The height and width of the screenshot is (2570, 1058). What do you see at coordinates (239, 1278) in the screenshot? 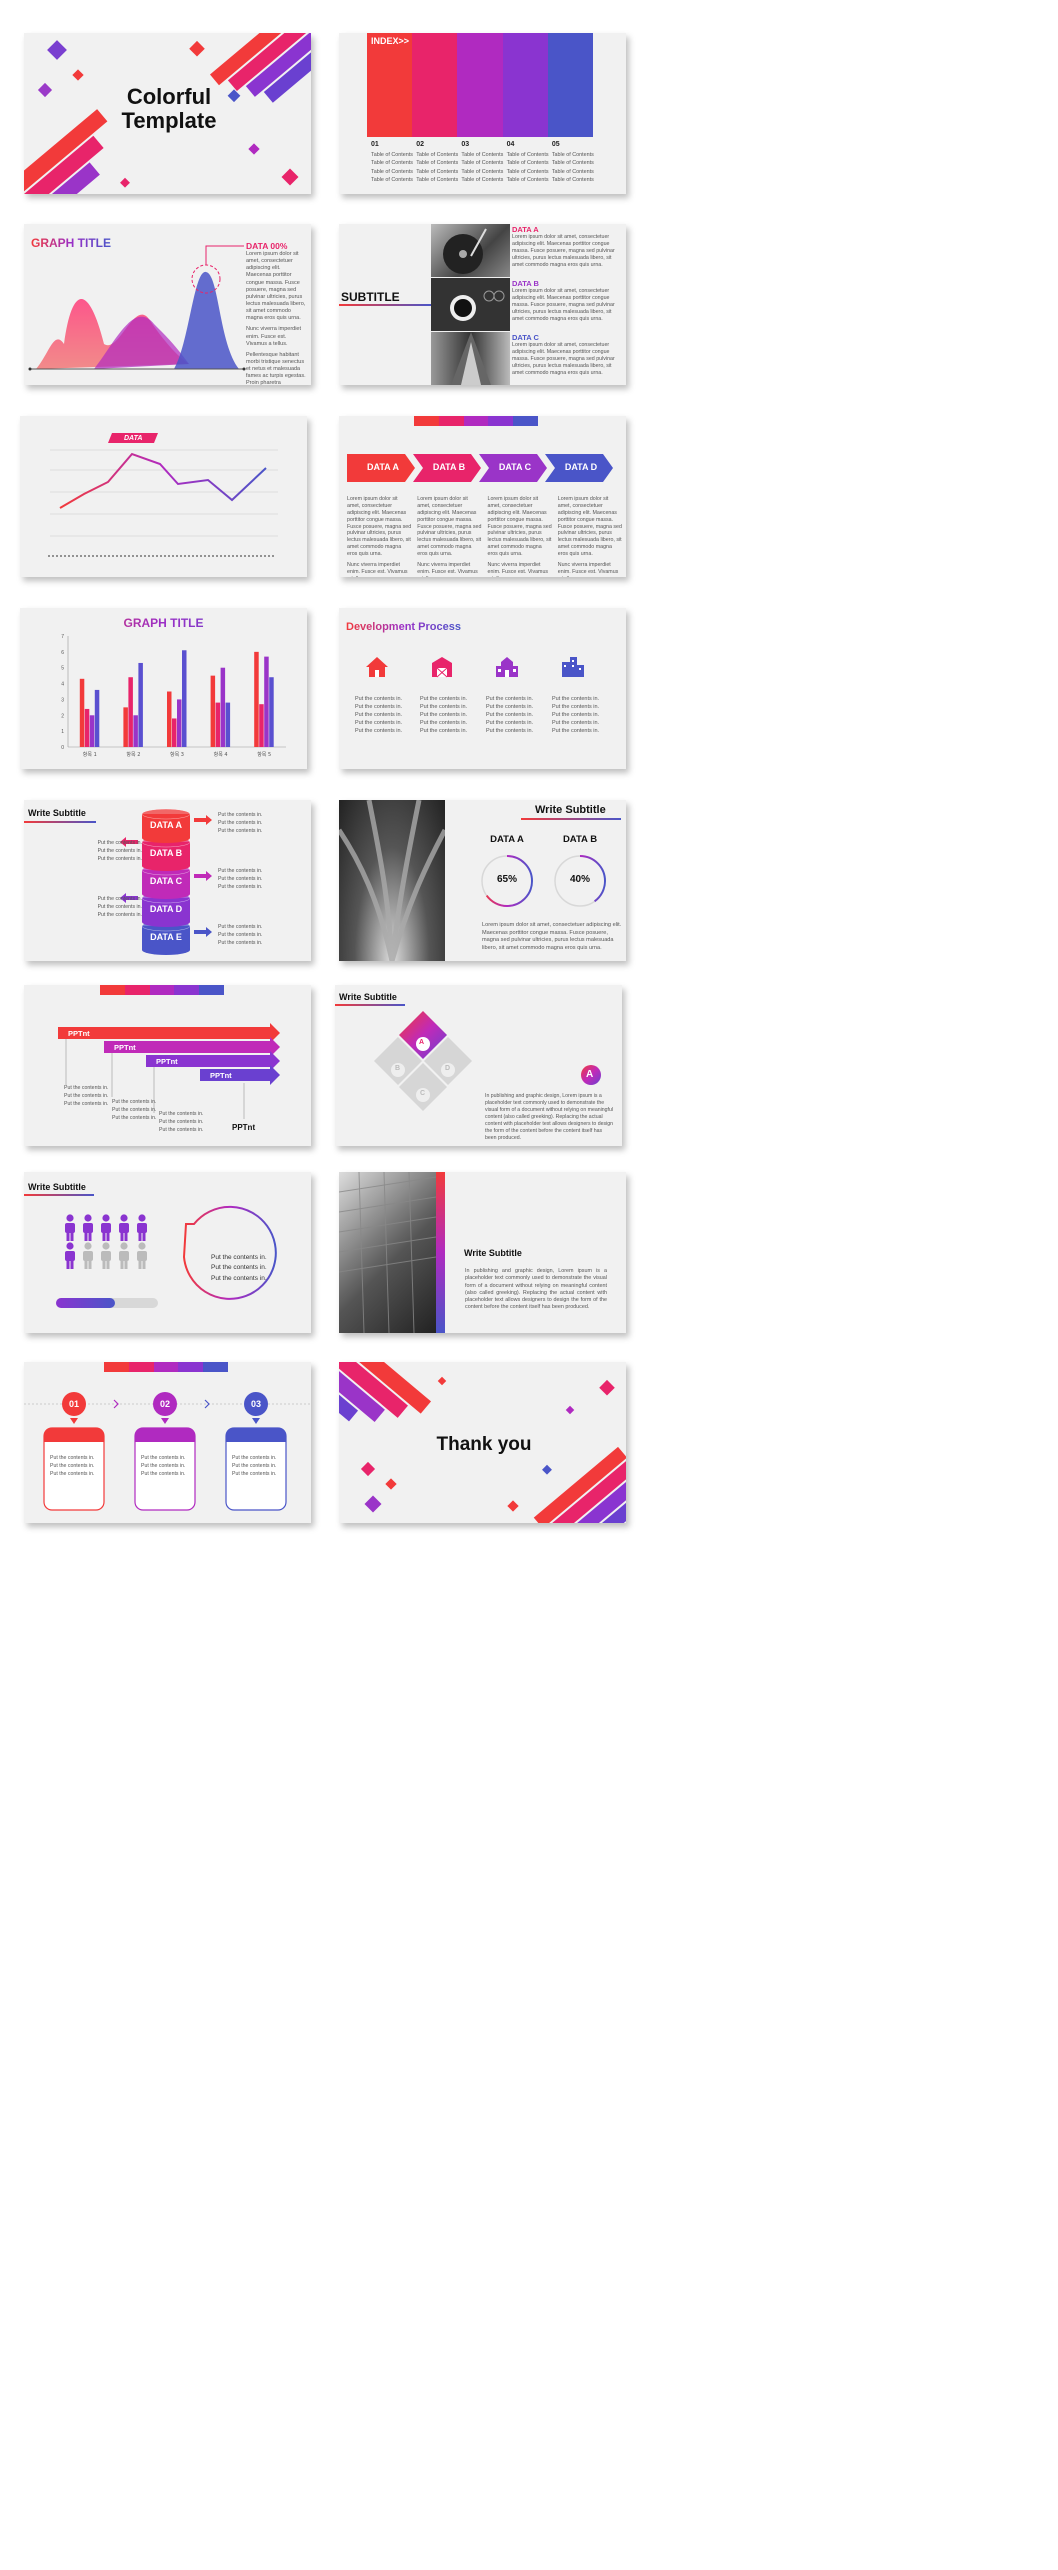
I see `speech-line-3: Put the contents in.` at bounding box center [239, 1278].